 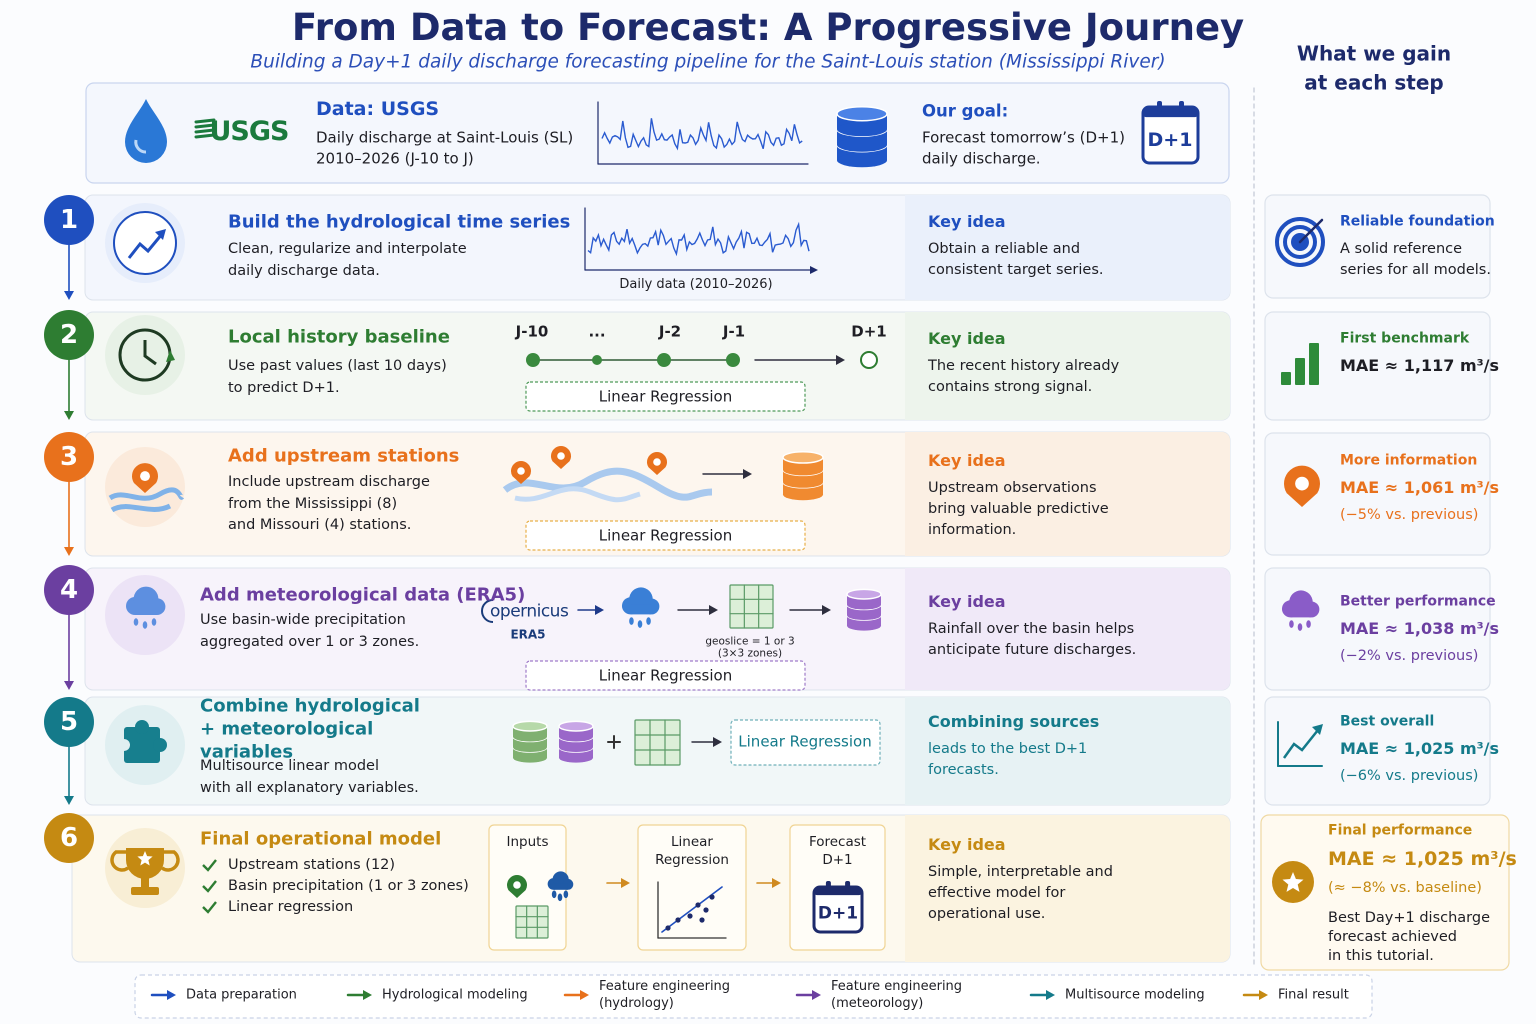 What do you see at coordinates (312, 864) in the screenshot?
I see `checklist-item: Upstream stations (12)` at bounding box center [312, 864].